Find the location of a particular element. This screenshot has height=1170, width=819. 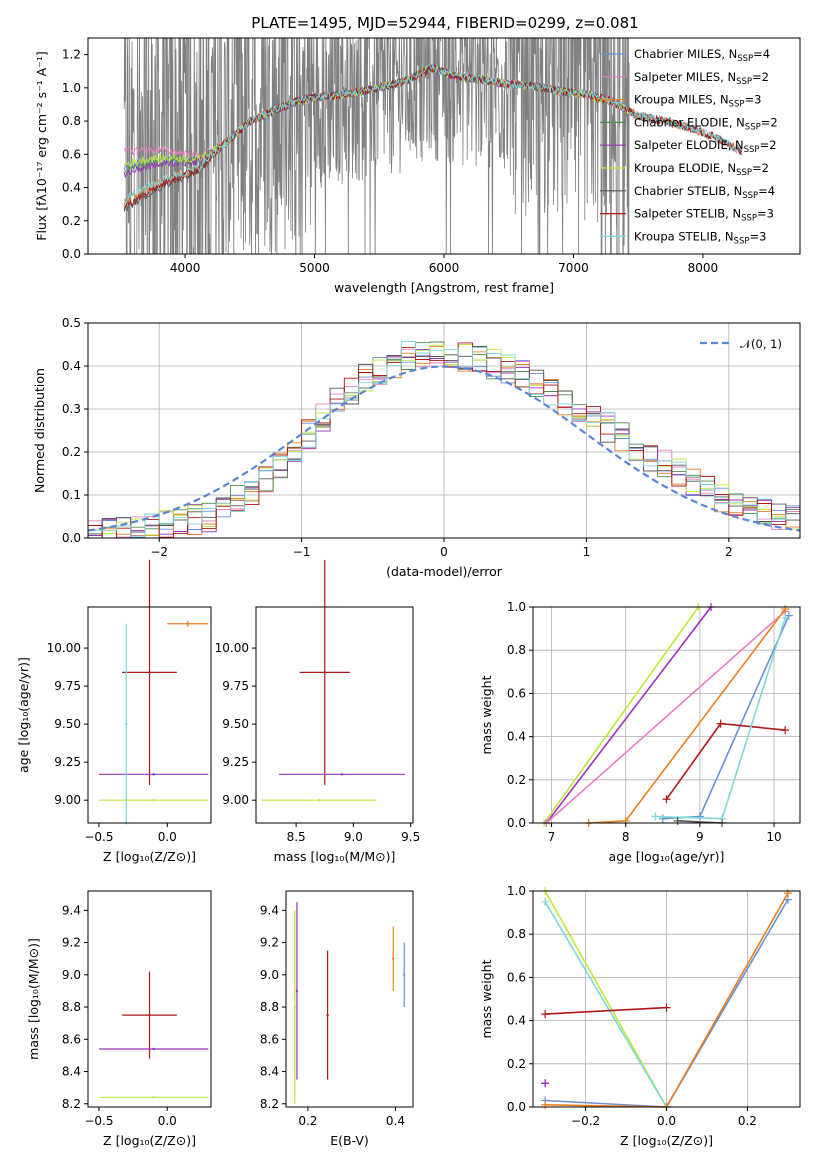

observed-spectrum-line is located at coordinates (376, 146).